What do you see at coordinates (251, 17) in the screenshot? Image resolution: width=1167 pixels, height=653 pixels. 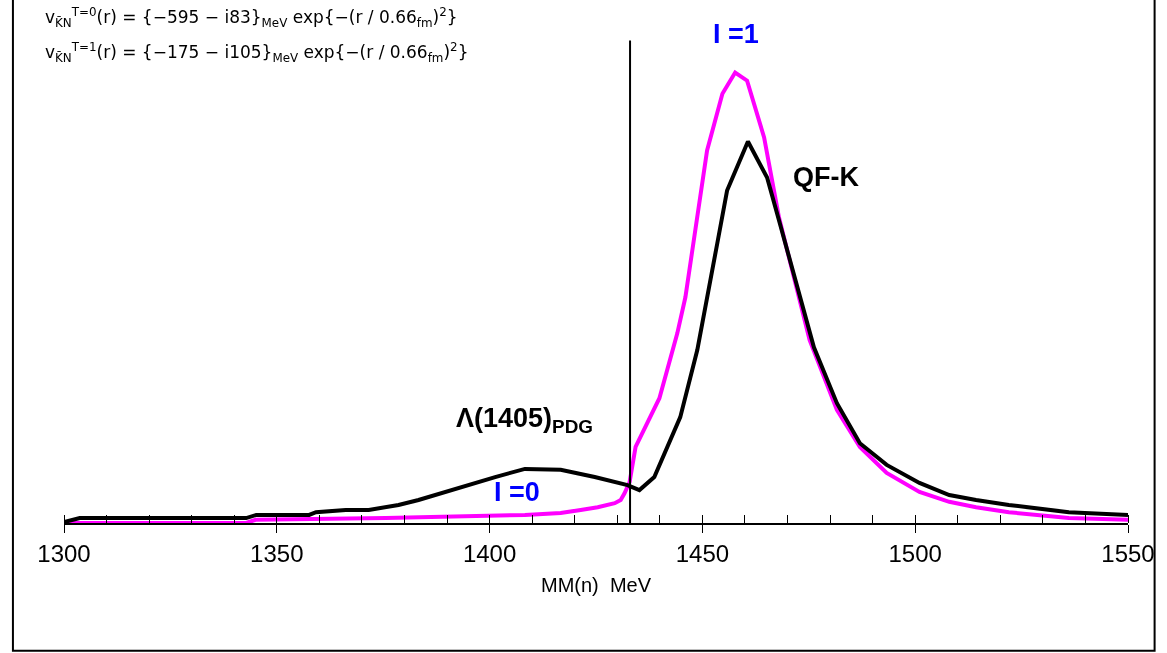 I see `text: v$_{K̄N}$$^{T=0}$(r) = {−595 − i83}$_{MeV}$ exp{−(r / 0.66$_{fm}$)$^{2}$}` at bounding box center [251, 17].